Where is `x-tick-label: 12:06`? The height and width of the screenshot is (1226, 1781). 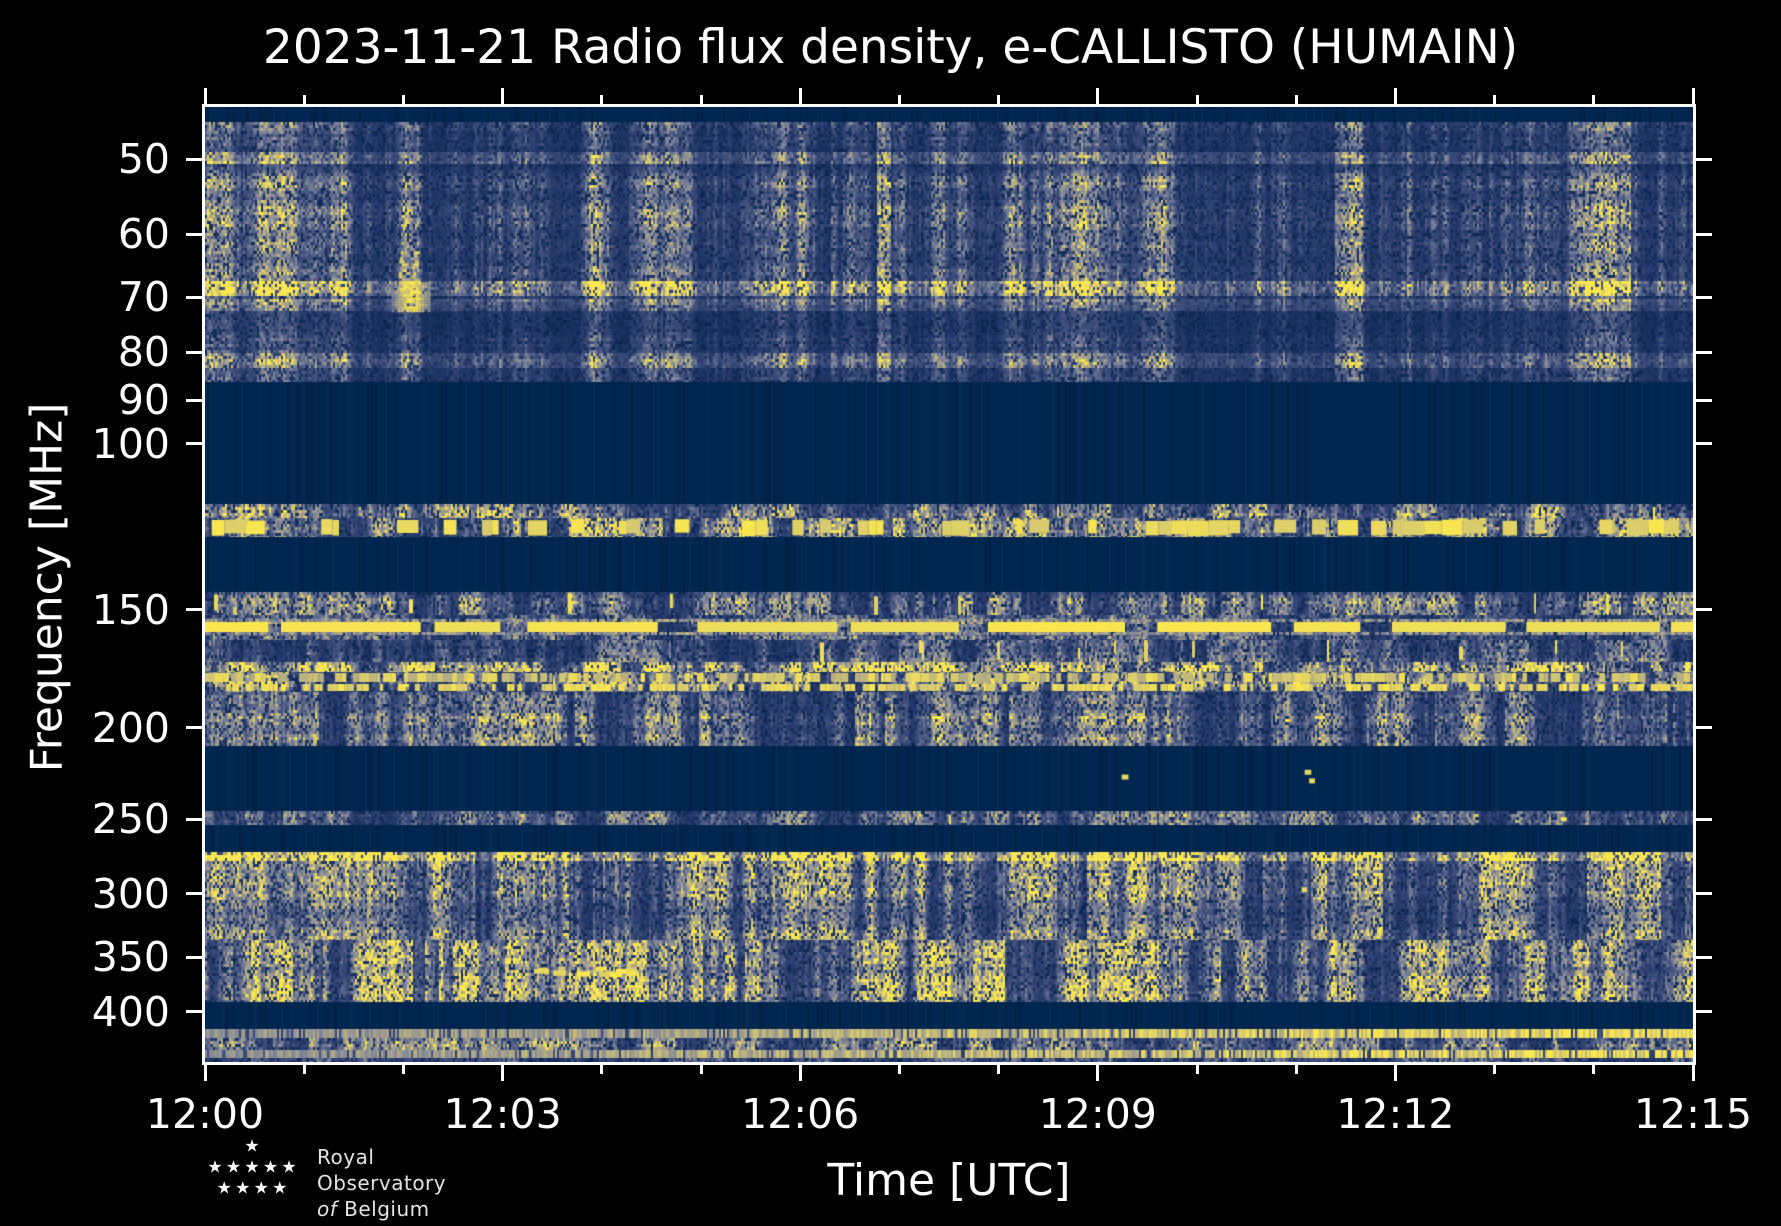 x-tick-label: 12:06 is located at coordinates (800, 1114).